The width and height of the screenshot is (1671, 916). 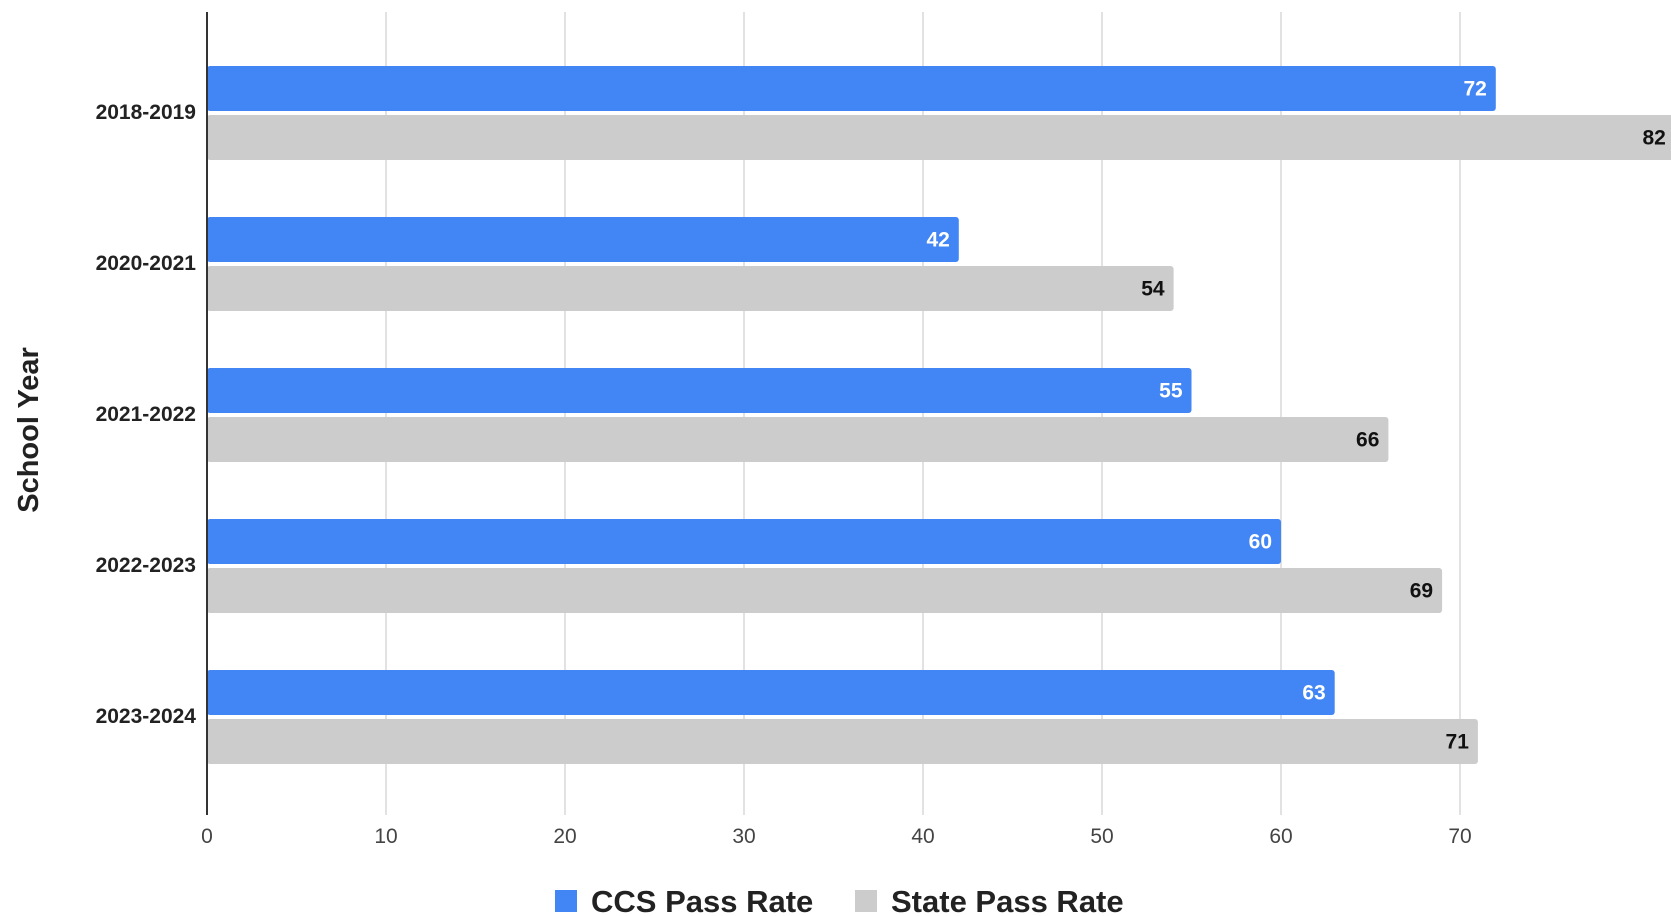 What do you see at coordinates (1101, 836) in the screenshot?
I see `x-tick-label: 50` at bounding box center [1101, 836].